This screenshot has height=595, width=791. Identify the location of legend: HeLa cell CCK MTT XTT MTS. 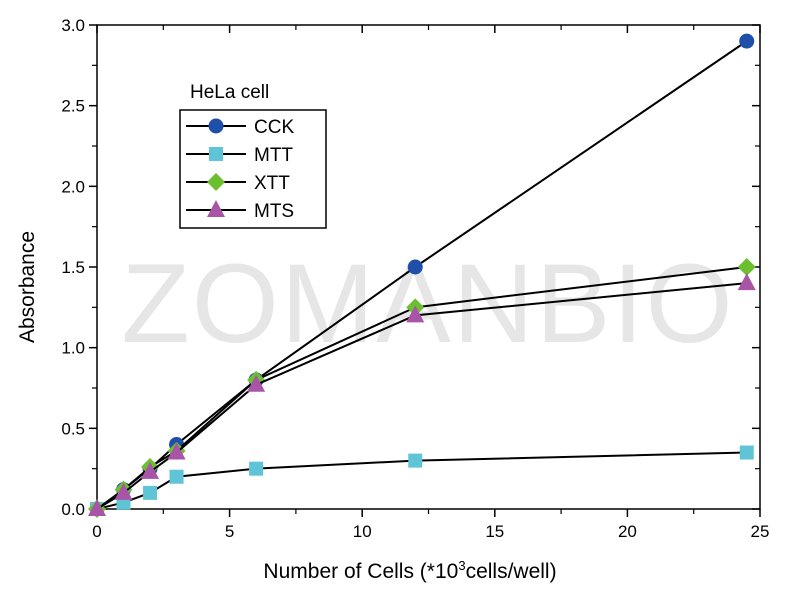
(253, 155).